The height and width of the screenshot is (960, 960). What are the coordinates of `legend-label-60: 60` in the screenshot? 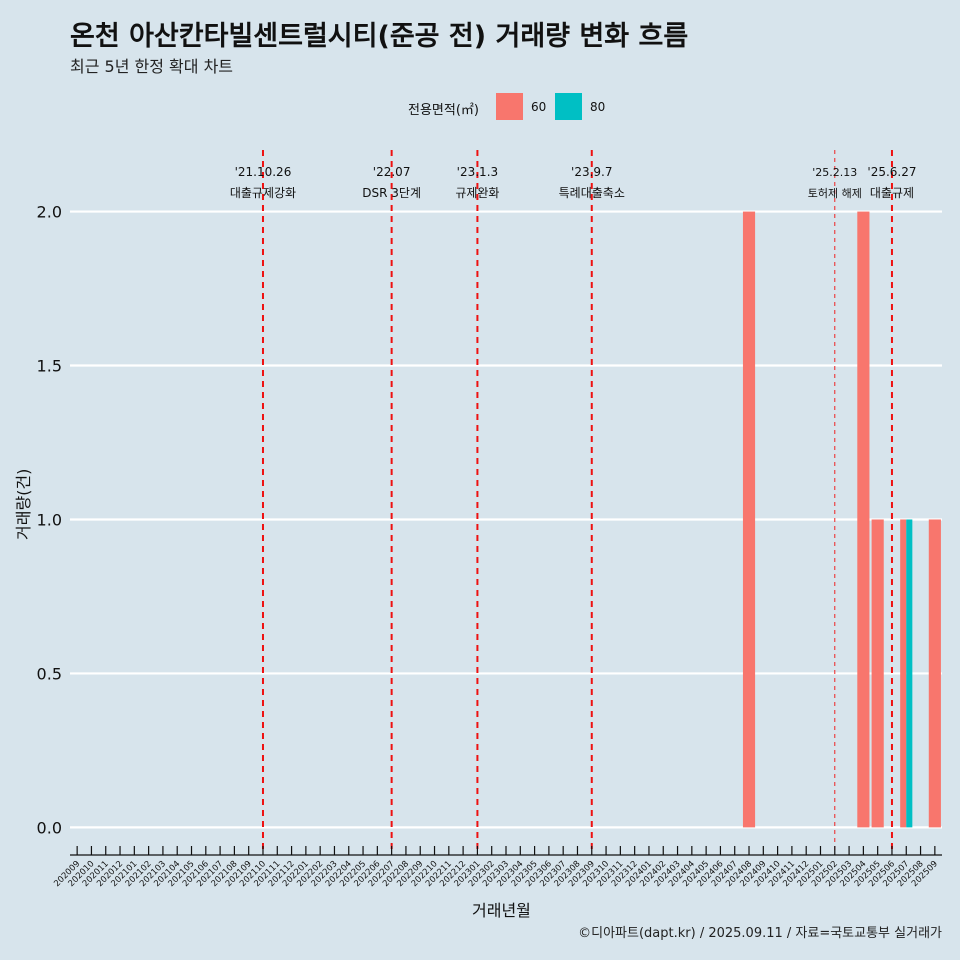 It's located at (539, 107).